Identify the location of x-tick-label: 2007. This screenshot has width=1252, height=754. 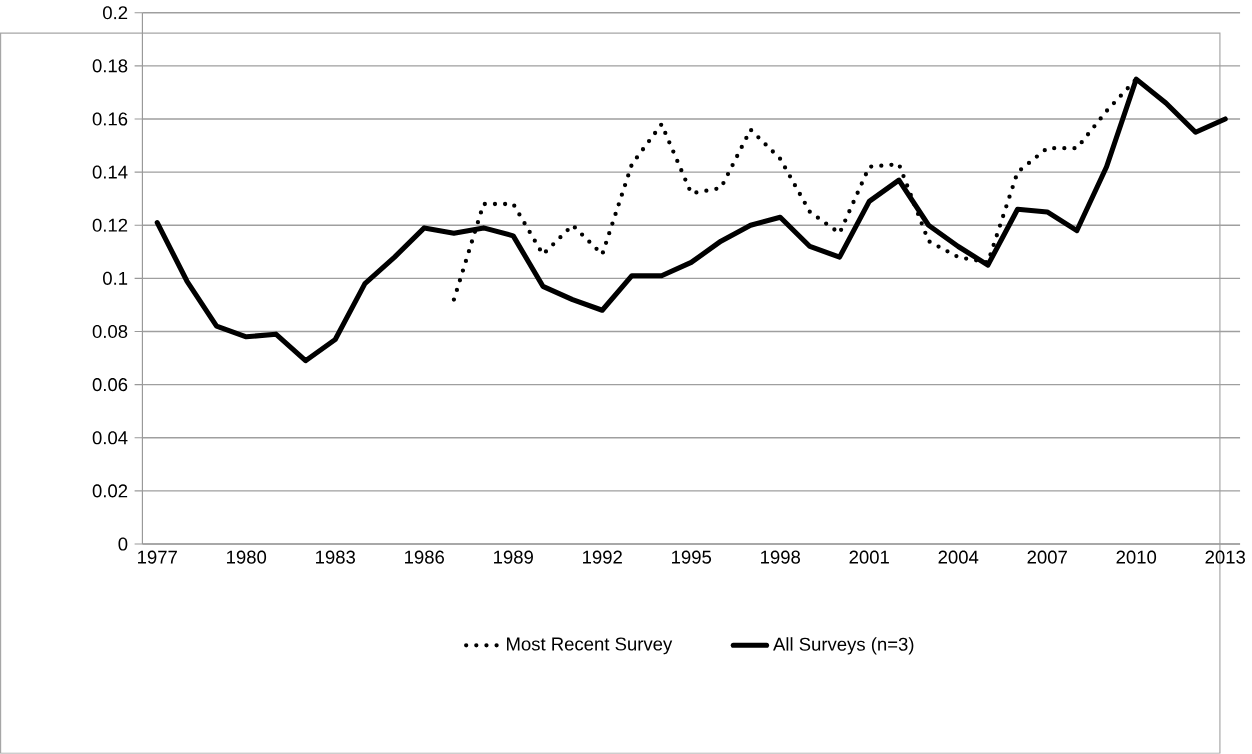
(1047, 557).